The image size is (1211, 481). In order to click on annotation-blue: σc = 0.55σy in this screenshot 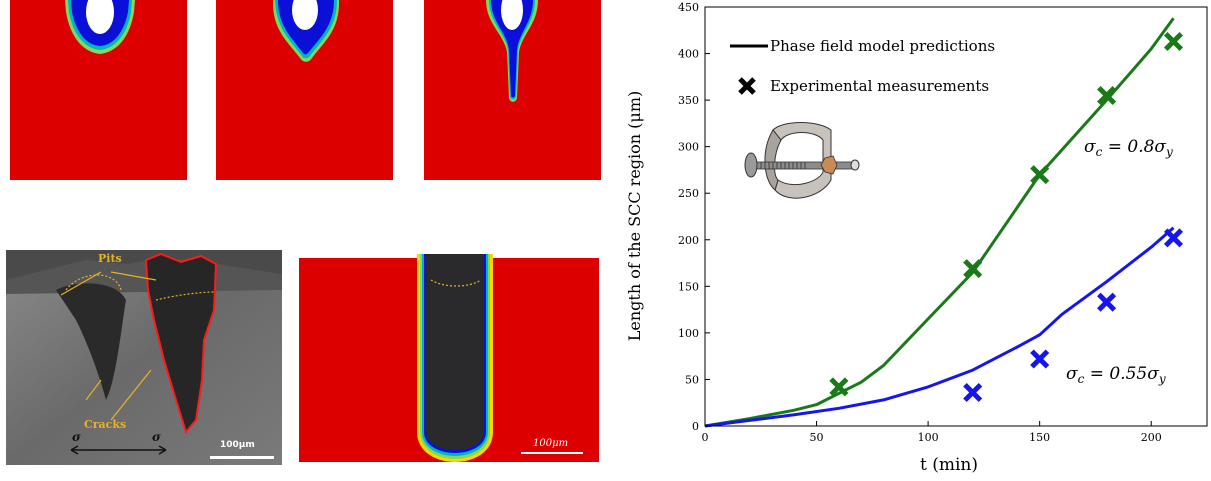, I will do `click(1116, 375)`.